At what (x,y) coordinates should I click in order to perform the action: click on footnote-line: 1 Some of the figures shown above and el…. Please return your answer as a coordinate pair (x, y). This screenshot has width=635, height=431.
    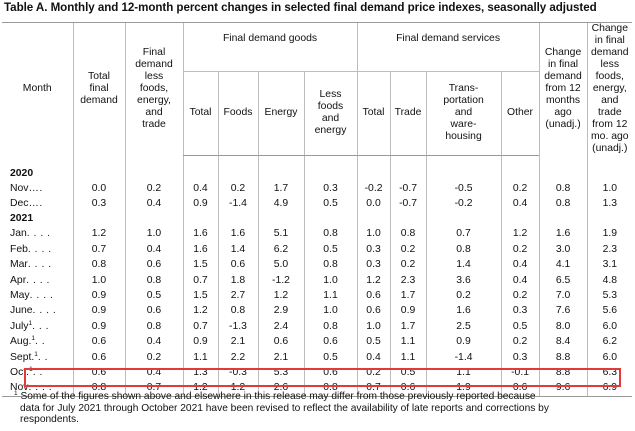
    Looking at the image, I should click on (275, 396).